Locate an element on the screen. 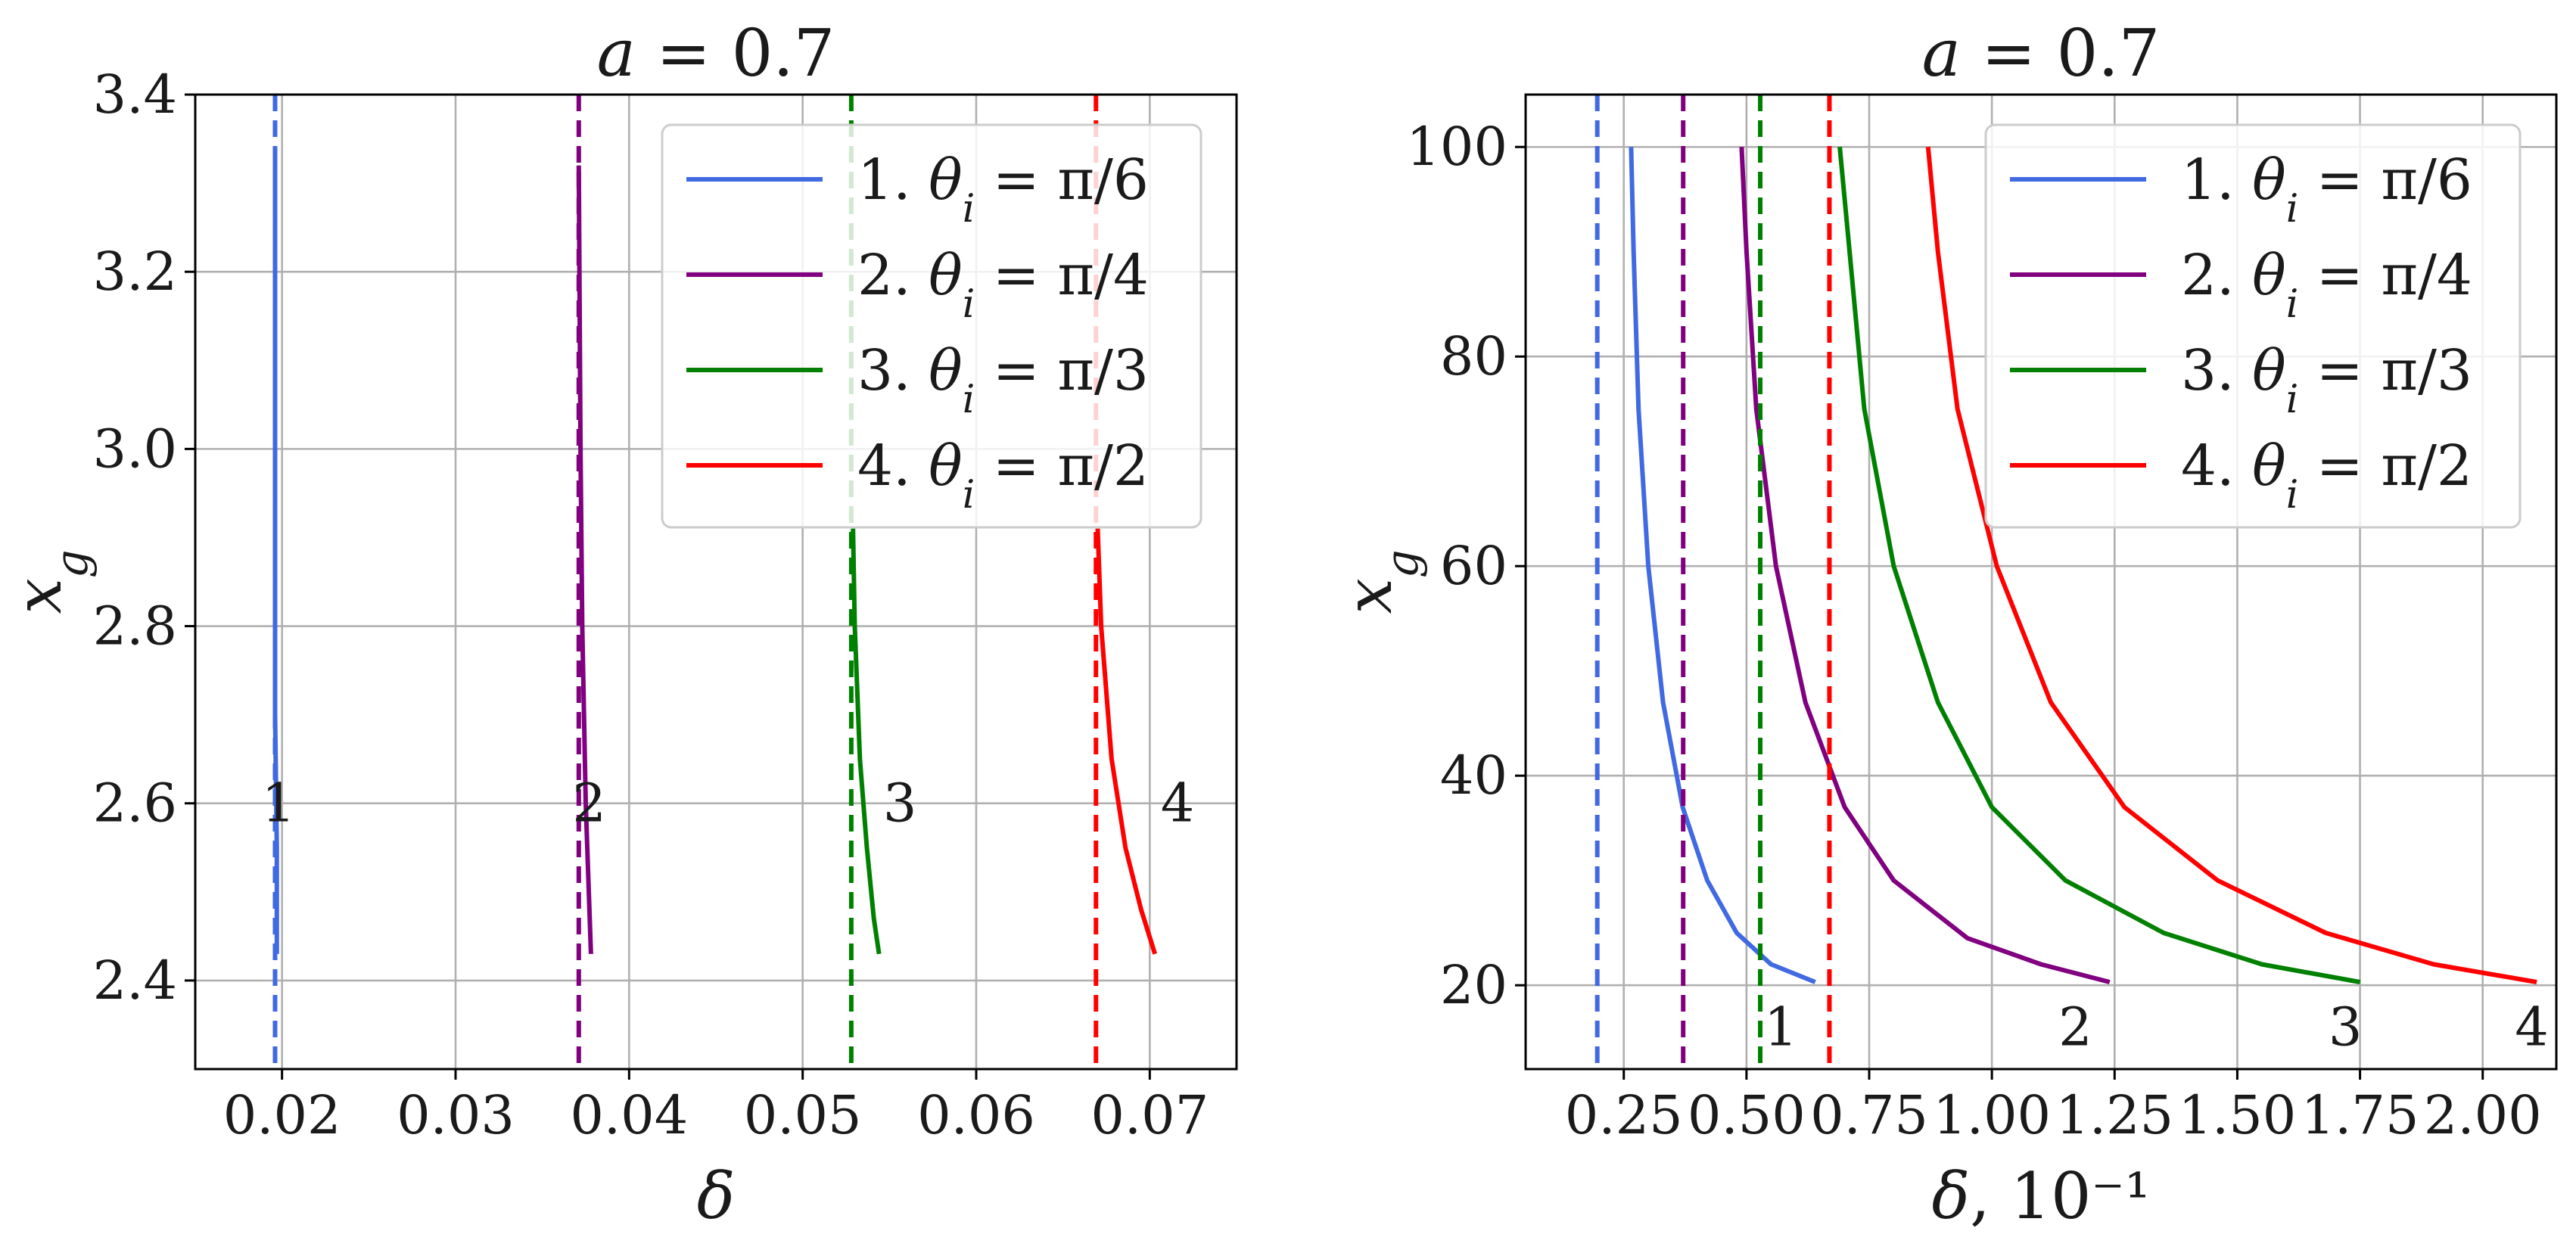 Image resolution: width=2576 pixels, height=1259 pixels. y-tick-label: 3.0 is located at coordinates (135, 449).